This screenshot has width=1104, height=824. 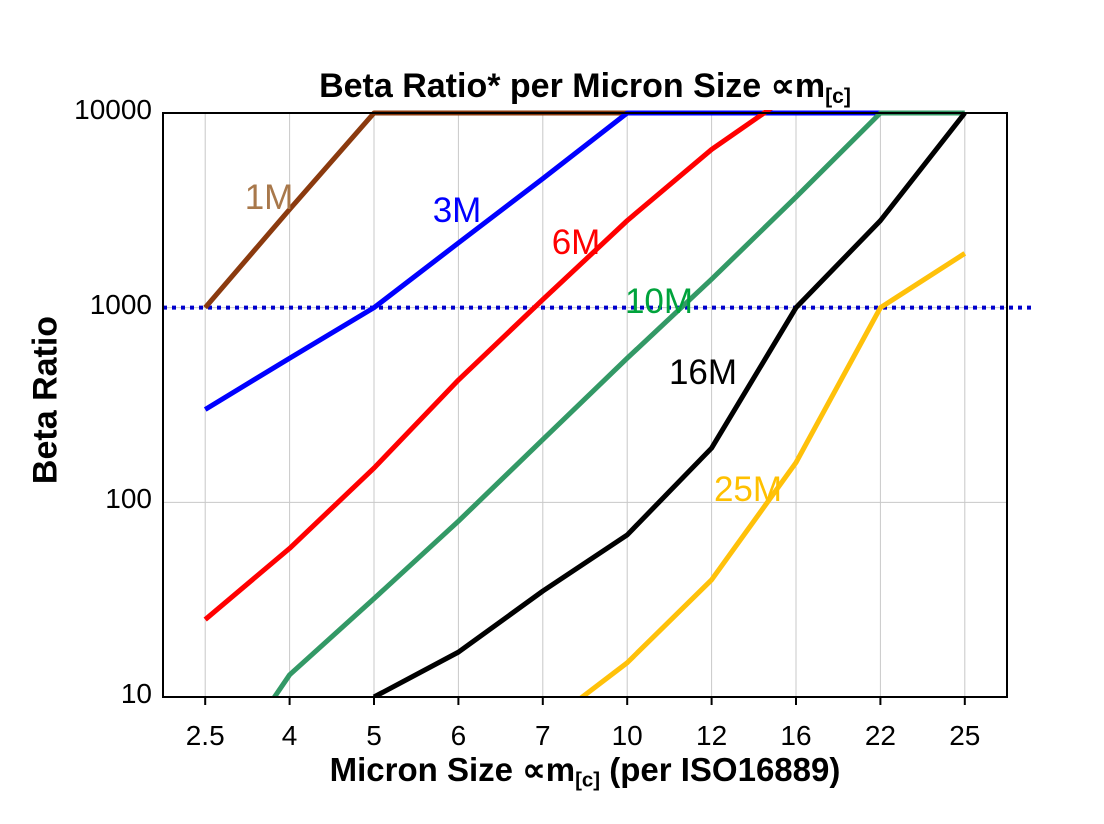 I want to click on x-tick-label: 25, so click(x=965, y=735).